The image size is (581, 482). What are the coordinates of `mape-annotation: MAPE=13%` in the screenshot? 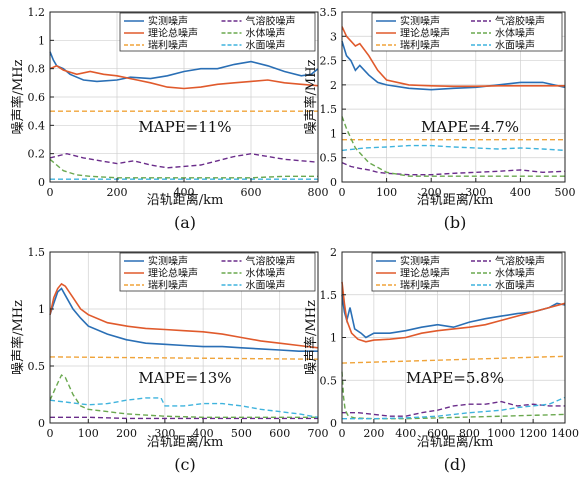 It's located at (184, 378).